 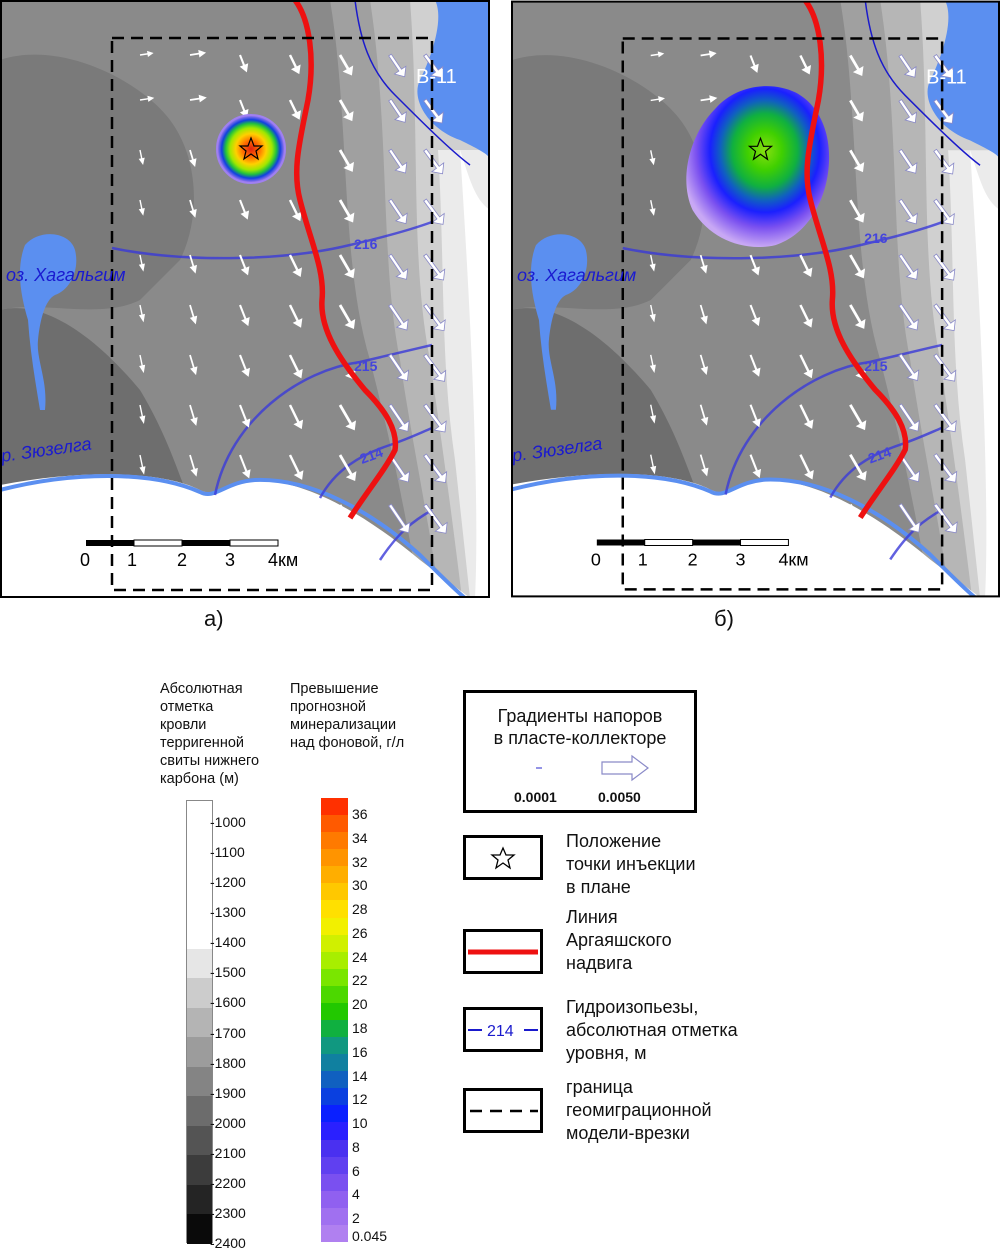 What do you see at coordinates (228, 1122) in the screenshot?
I see `elevation-tick-label: -2000` at bounding box center [228, 1122].